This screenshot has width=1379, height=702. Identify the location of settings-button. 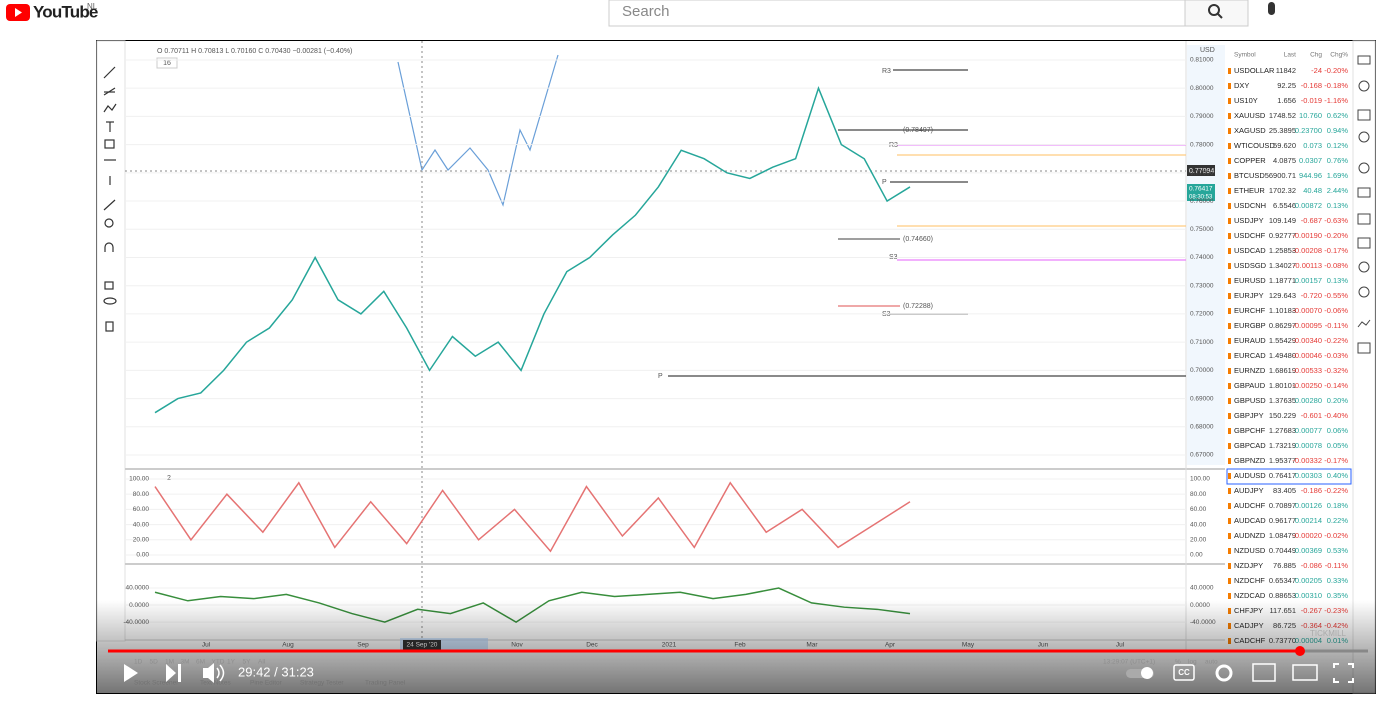
(1224, 673).